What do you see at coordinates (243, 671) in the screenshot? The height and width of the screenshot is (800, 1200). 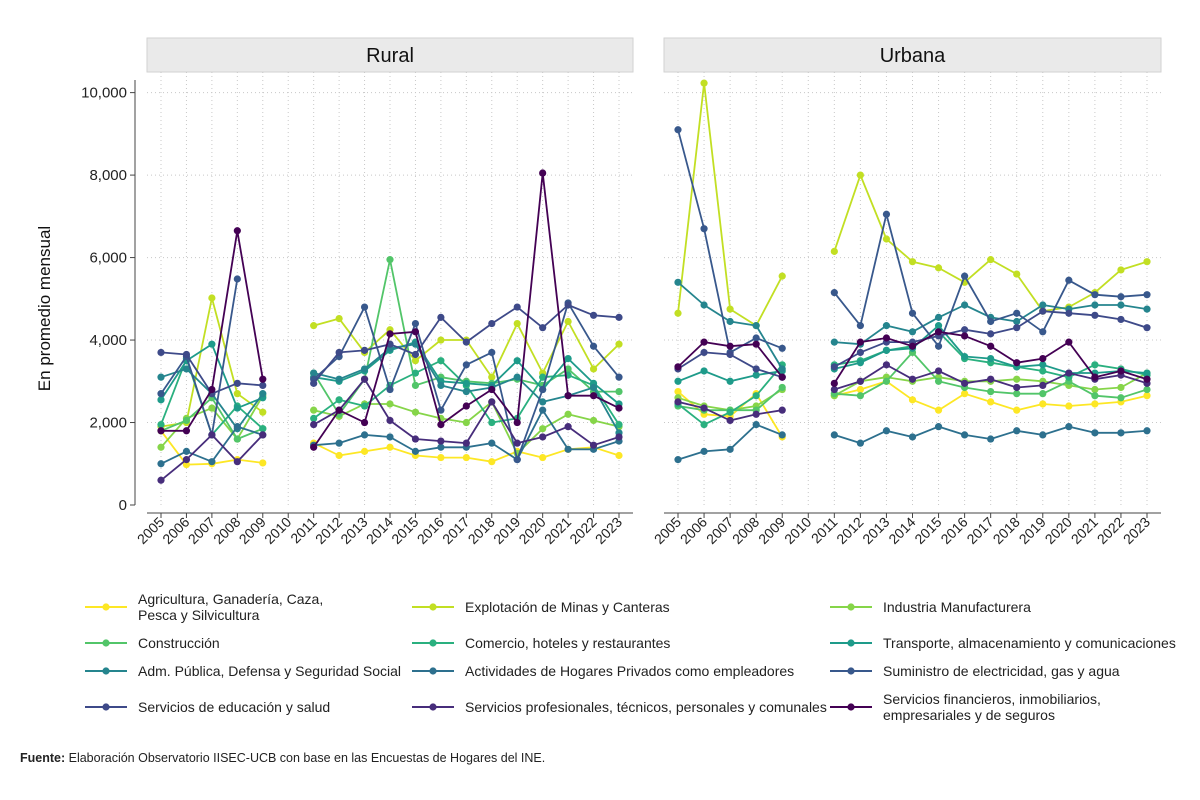 I see `legend-item: Adm. Pública, Defensa y Seguridad Social` at bounding box center [243, 671].